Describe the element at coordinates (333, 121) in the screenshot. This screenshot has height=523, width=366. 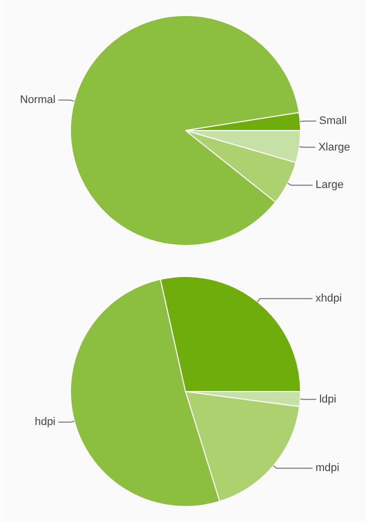
I see `slice-label: Small` at that location.